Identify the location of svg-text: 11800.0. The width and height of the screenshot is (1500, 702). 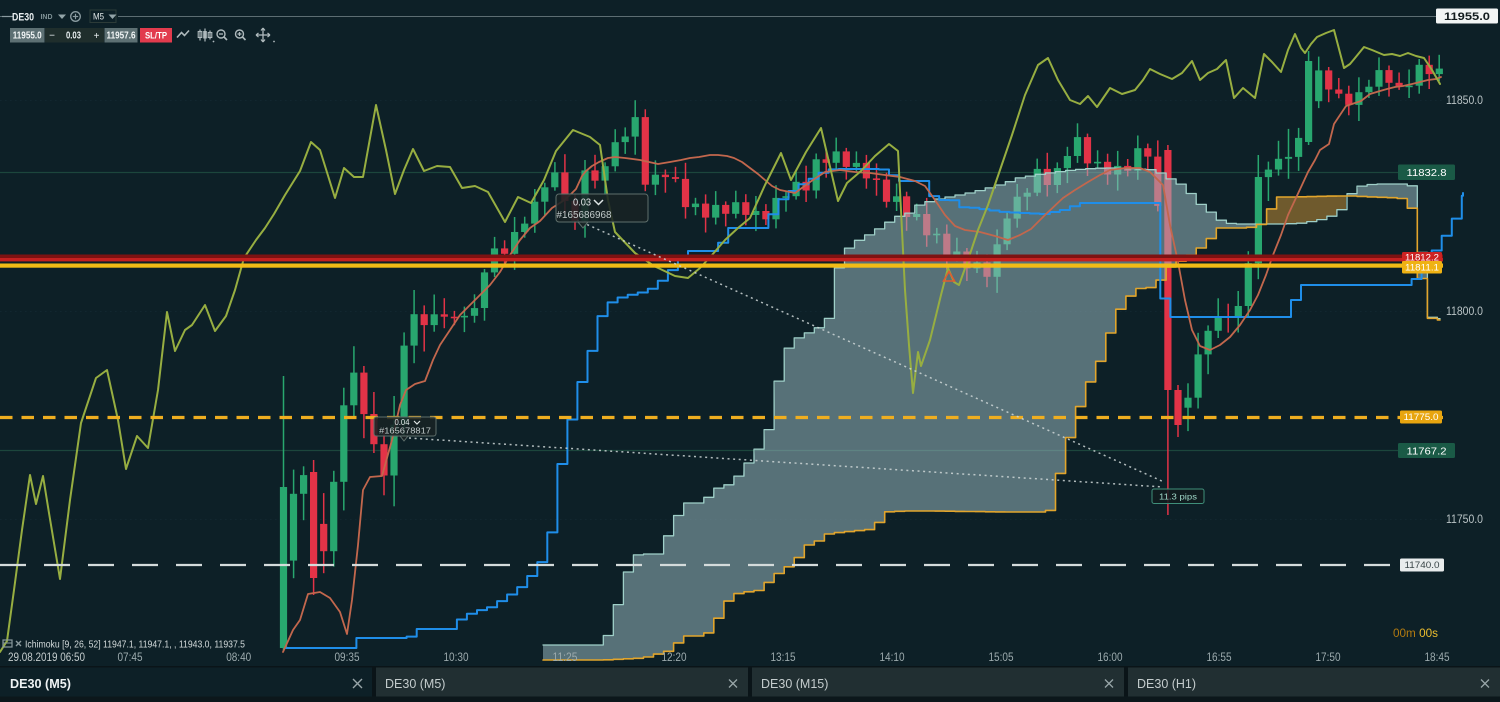
(1464, 312).